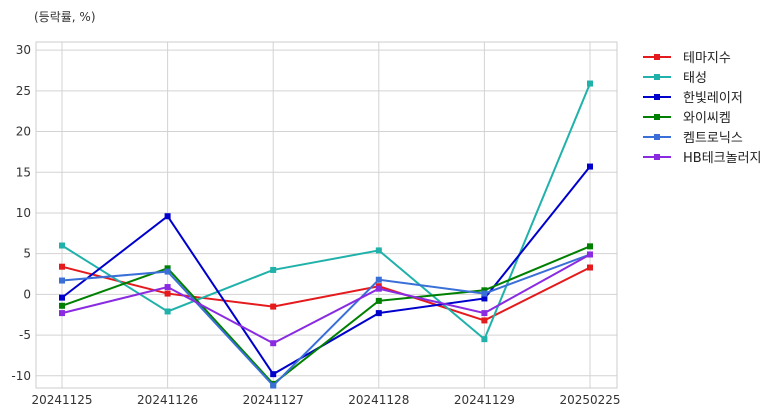  I want to click on y-tick-label: 30, so click(23, 50).